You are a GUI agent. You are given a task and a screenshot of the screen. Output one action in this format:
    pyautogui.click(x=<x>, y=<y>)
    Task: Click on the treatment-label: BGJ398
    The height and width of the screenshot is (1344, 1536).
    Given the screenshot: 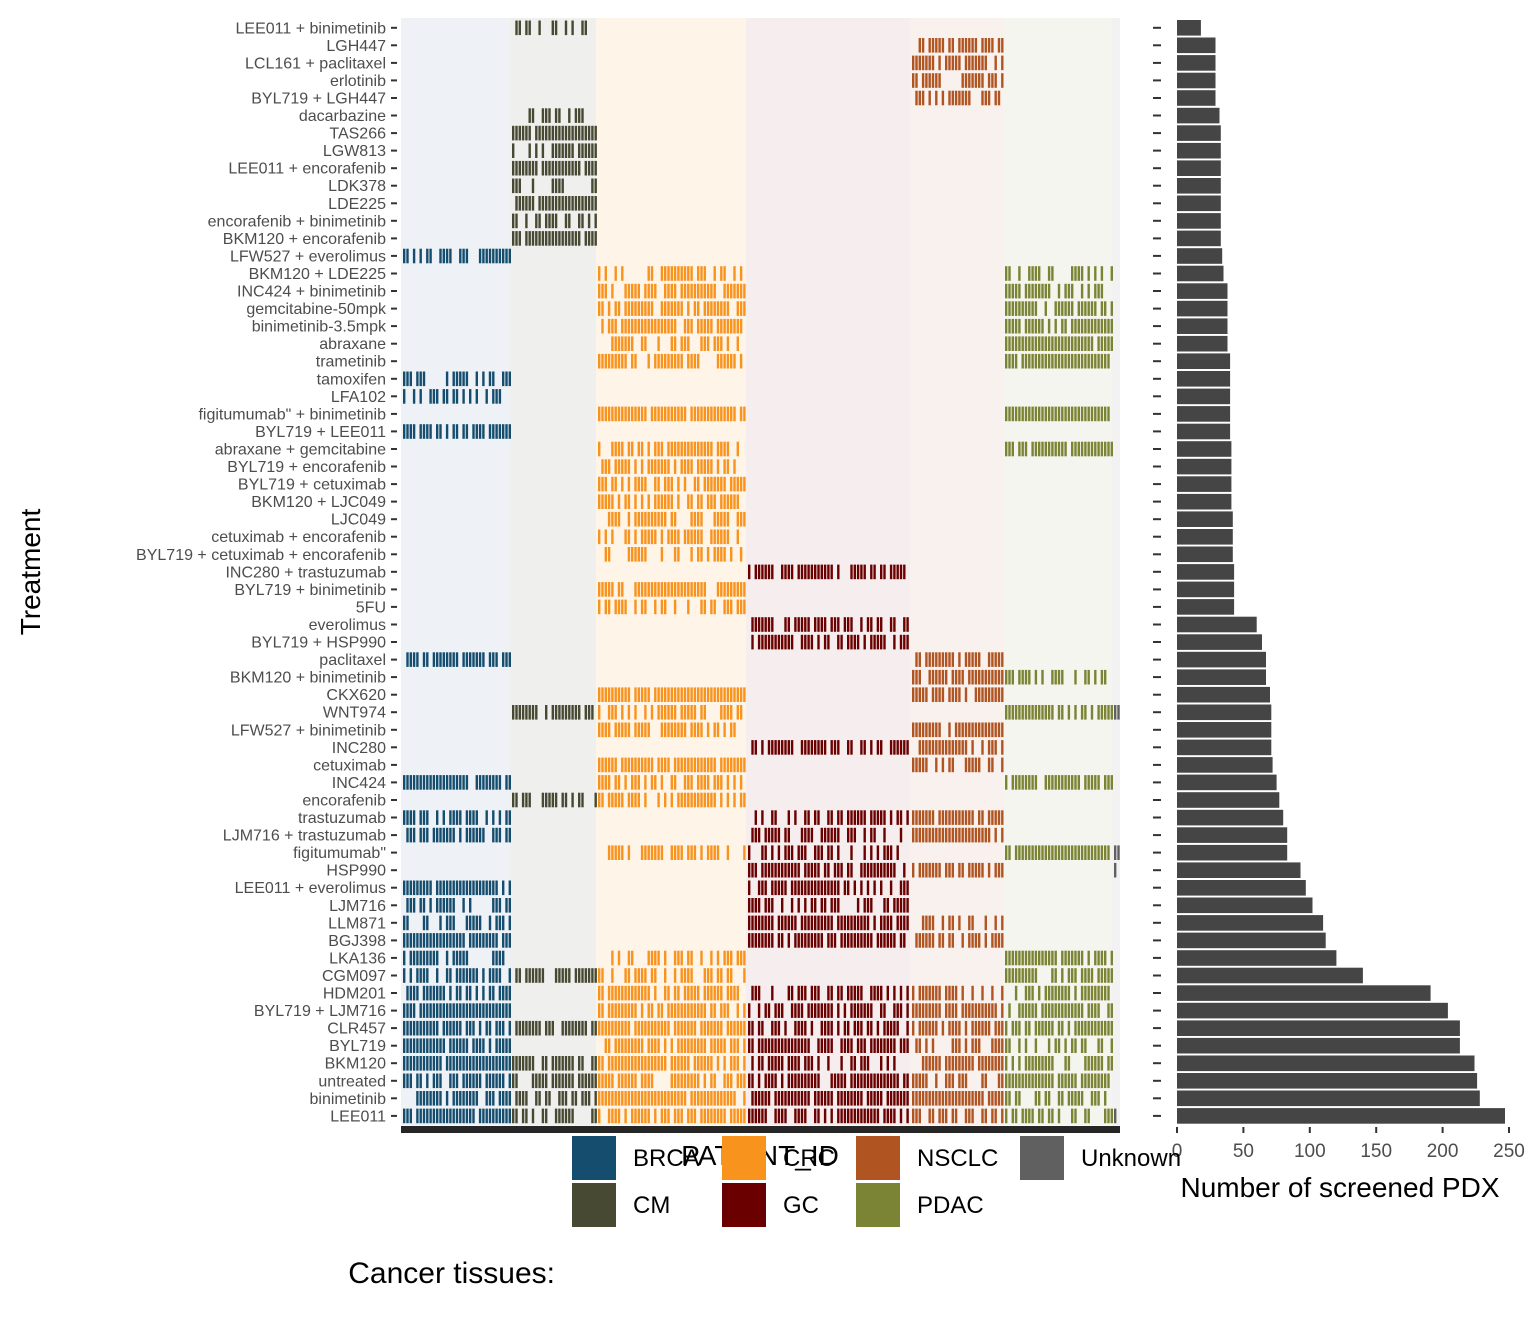 What is the action you would take?
    pyautogui.click(x=357, y=941)
    